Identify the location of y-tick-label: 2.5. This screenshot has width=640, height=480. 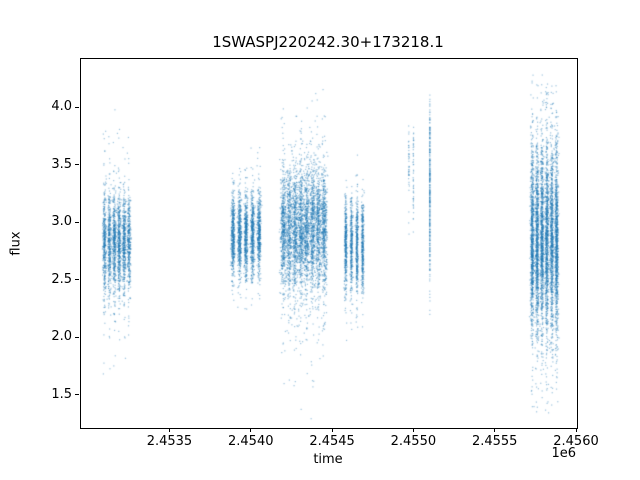
(61, 279).